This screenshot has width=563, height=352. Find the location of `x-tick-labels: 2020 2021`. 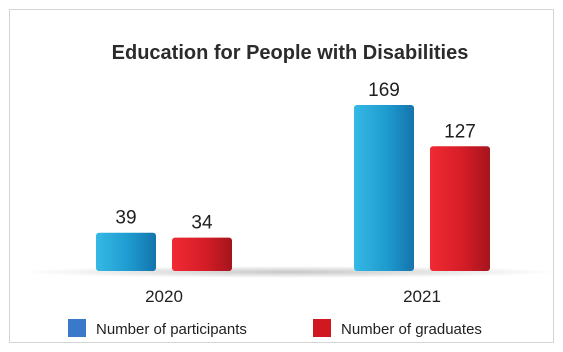

x-tick-labels: 2020 2021 is located at coordinates (293, 296).